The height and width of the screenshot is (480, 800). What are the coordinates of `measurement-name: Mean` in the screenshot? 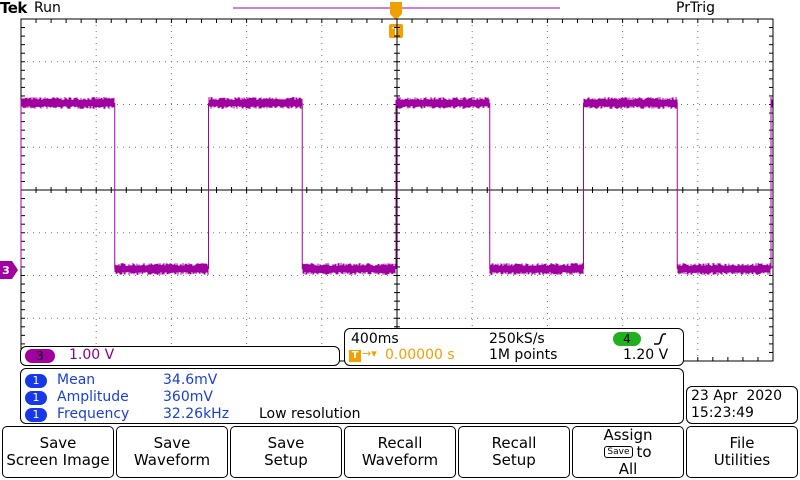 It's located at (76, 380).